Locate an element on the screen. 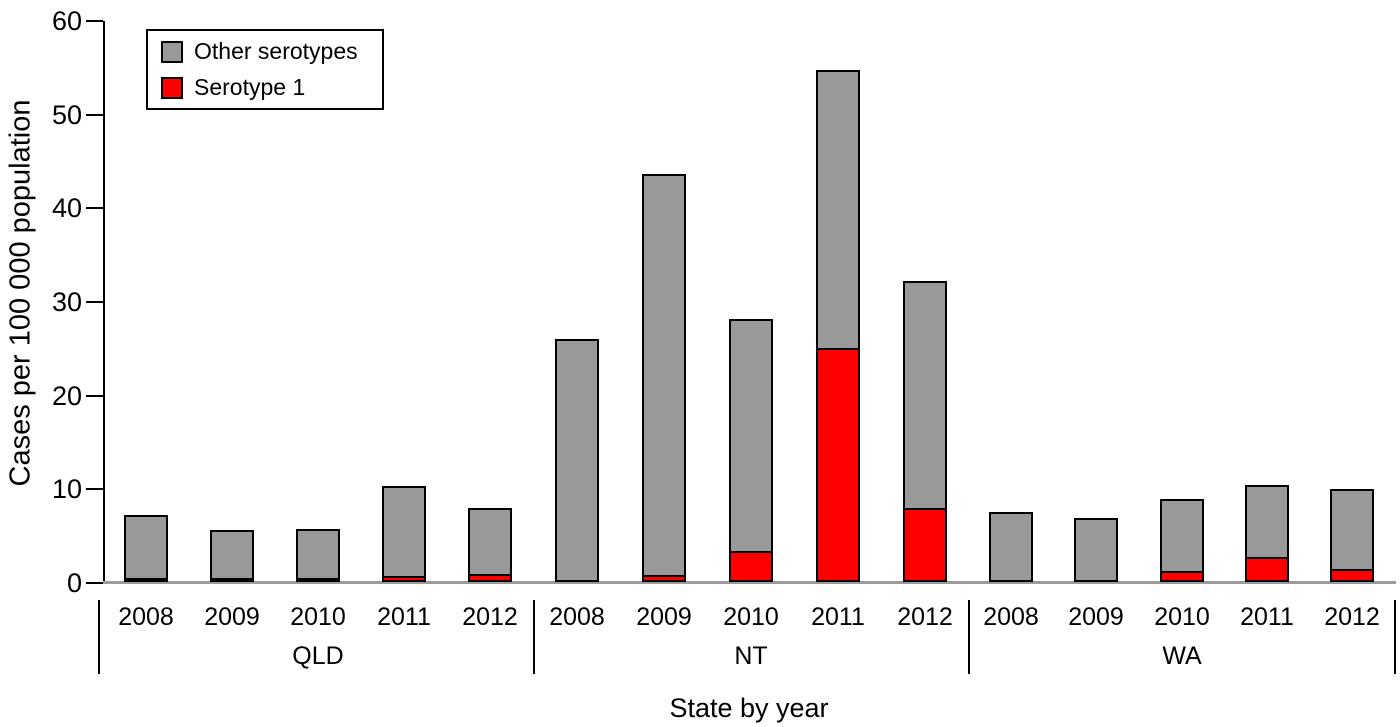 The height and width of the screenshot is (727, 1400). bar-qld-2008 is located at coordinates (146, 548).